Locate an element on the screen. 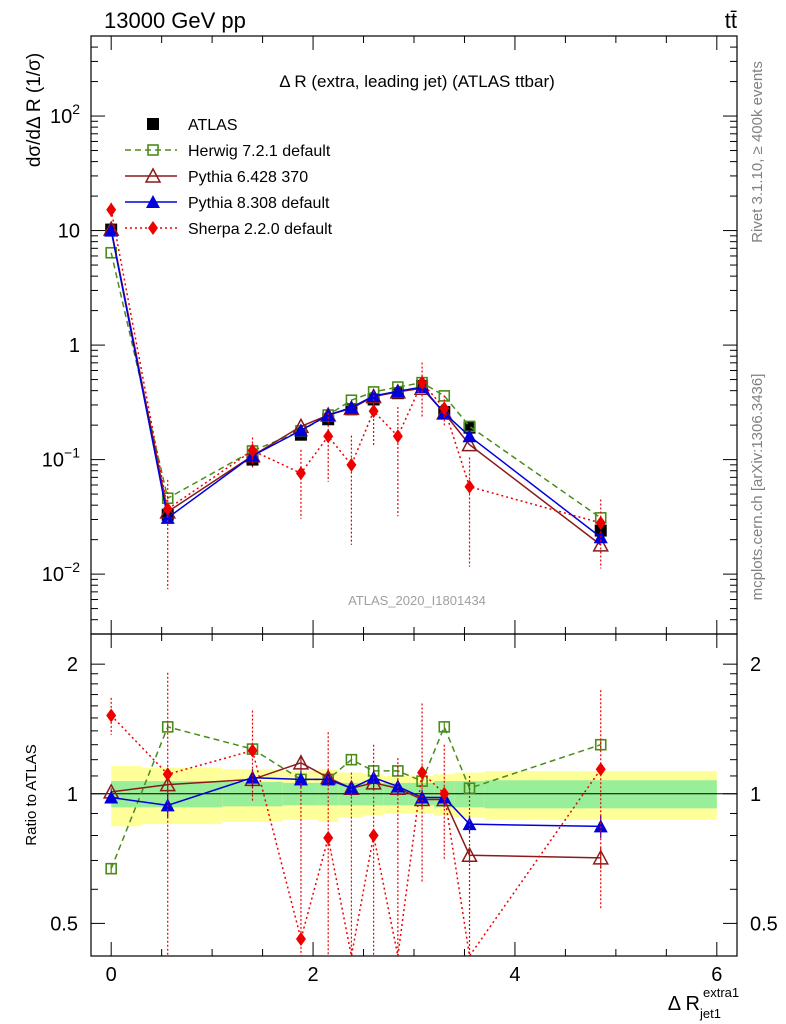 Image resolution: width=786 pixels, height=1024 pixels. x-axis-label-main: Δ R is located at coordinates (684, 1004).